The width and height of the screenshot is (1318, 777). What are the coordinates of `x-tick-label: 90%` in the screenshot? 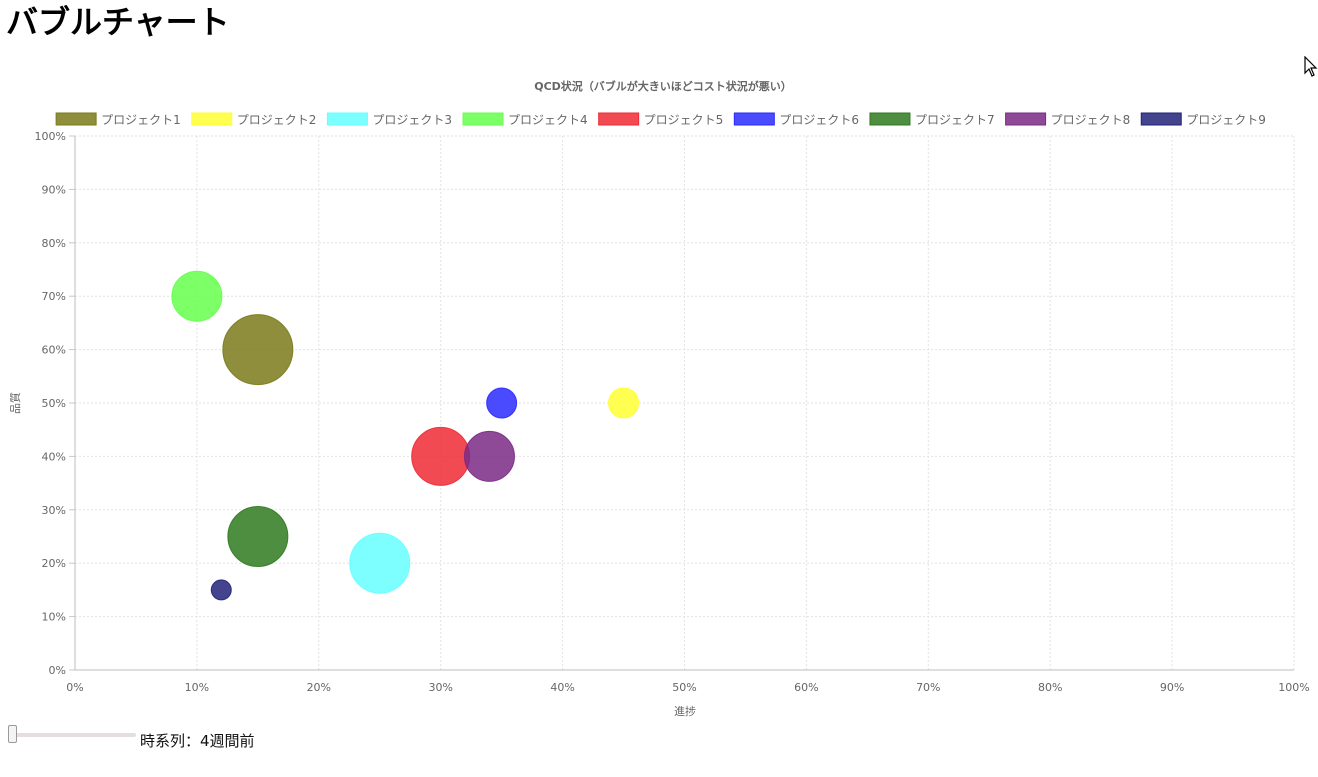 It's located at (1172, 687).